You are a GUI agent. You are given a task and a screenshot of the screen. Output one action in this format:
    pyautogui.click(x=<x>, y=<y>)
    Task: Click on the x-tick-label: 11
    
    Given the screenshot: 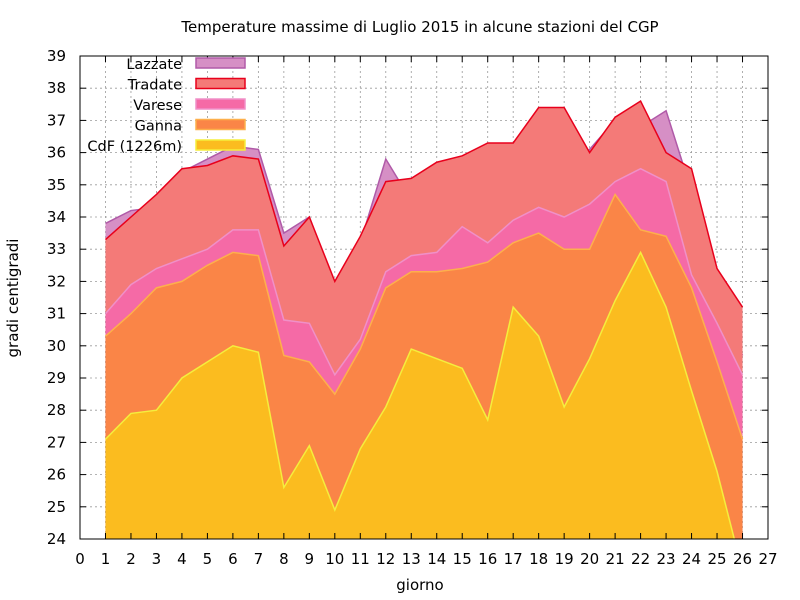 What is the action you would take?
    pyautogui.click(x=360, y=559)
    